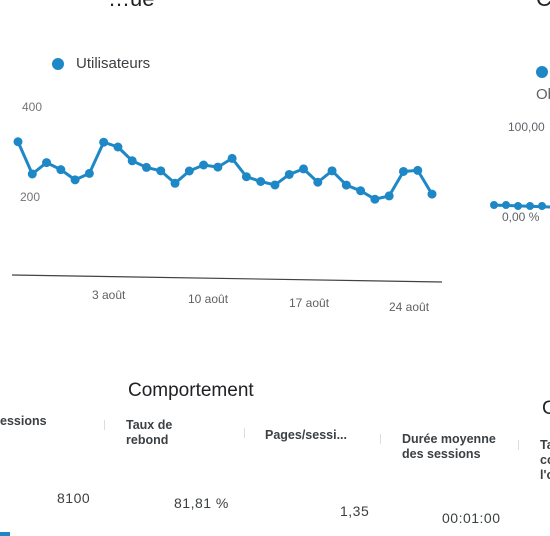  What do you see at coordinates (131, 6) in the screenshot?
I see `users-chart-title: …ue` at bounding box center [131, 6].